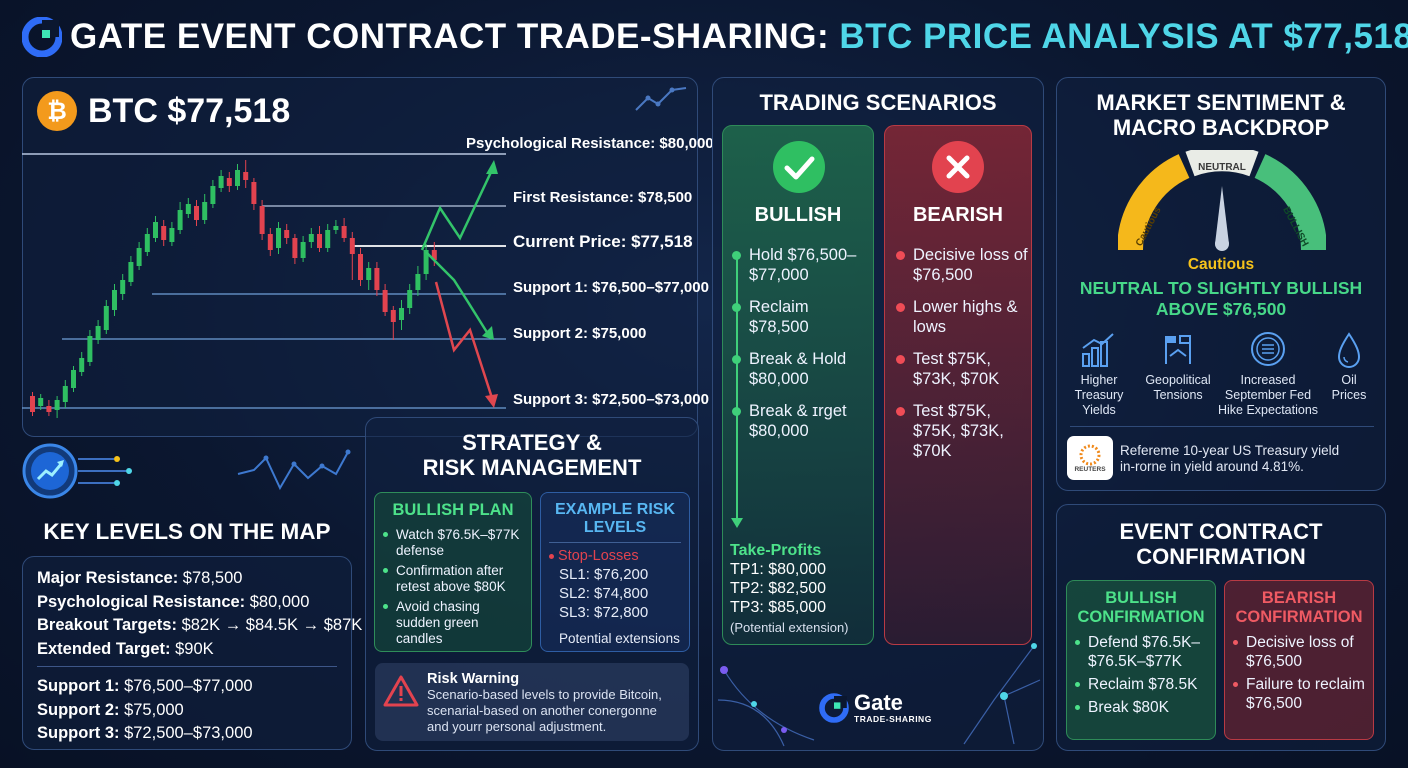  What do you see at coordinates (1305, 694) in the screenshot?
I see `bullet-text: Failure to reclaim $76,500` at bounding box center [1305, 694].